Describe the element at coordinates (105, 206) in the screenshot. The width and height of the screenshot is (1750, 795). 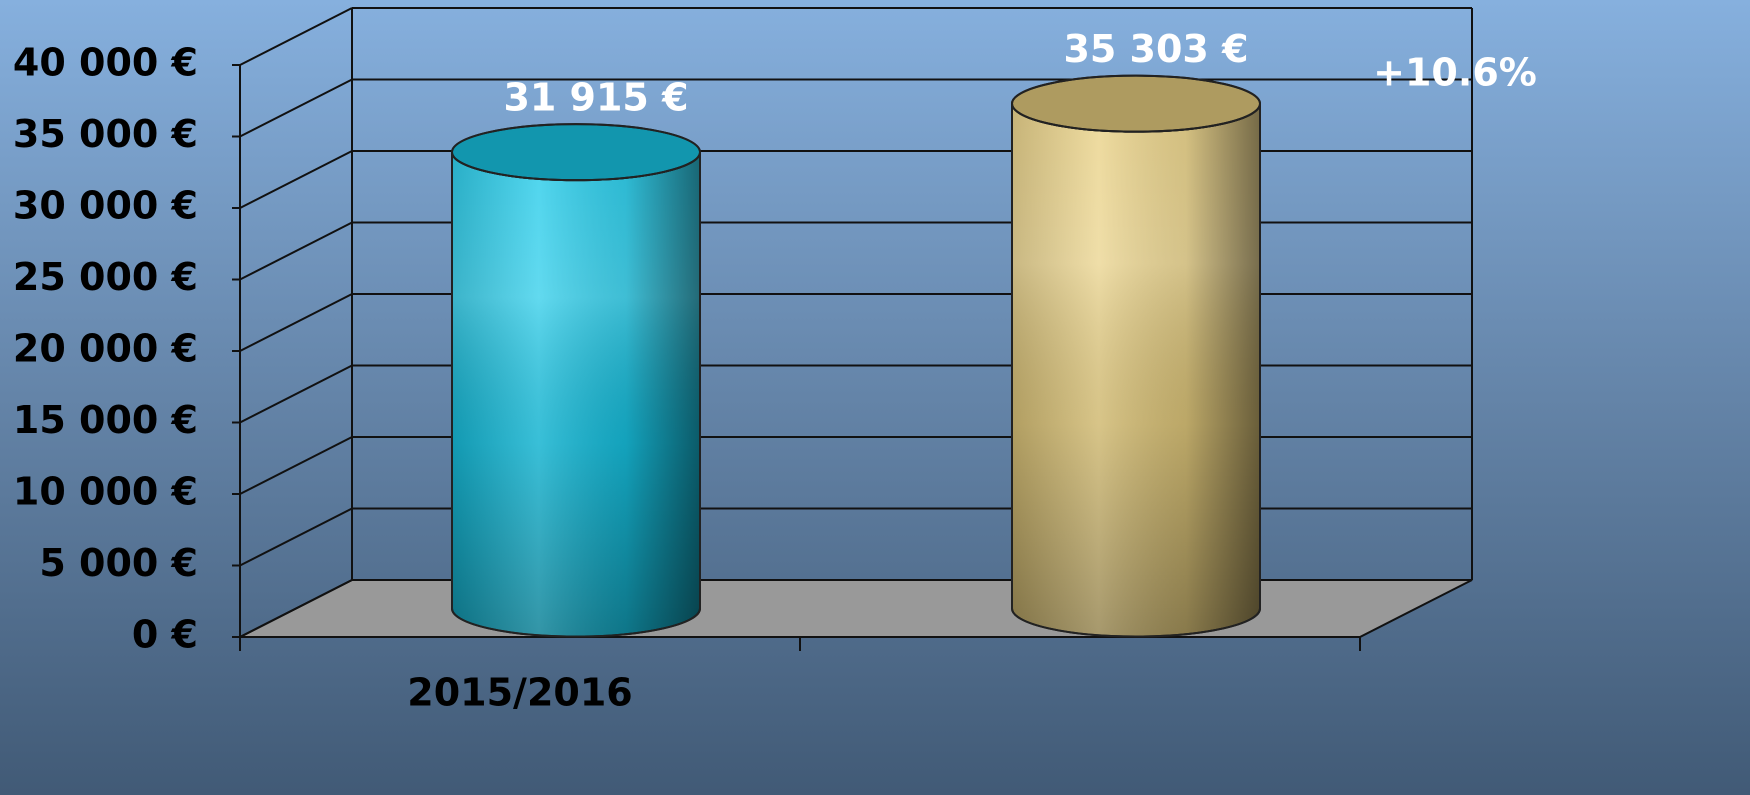
I see `y-tick-label: 30 000 €` at that location.